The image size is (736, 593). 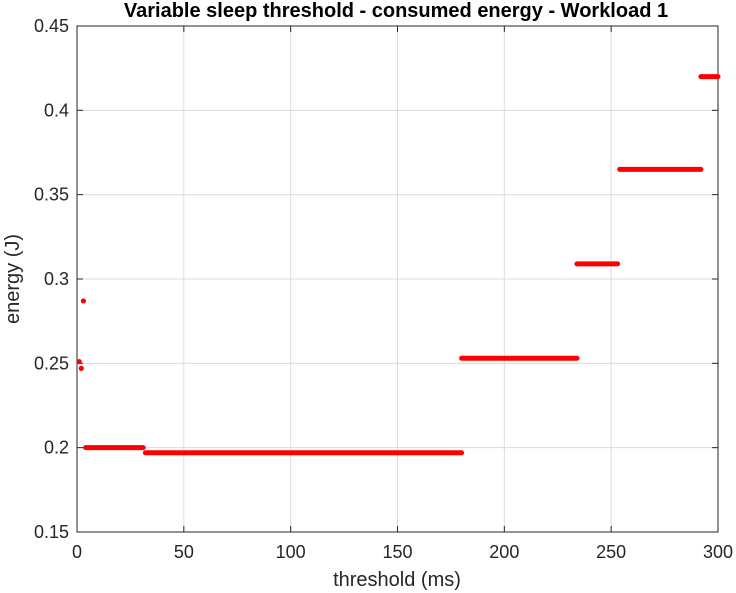 I want to click on y-tick-label: 0.35, so click(x=51, y=195).